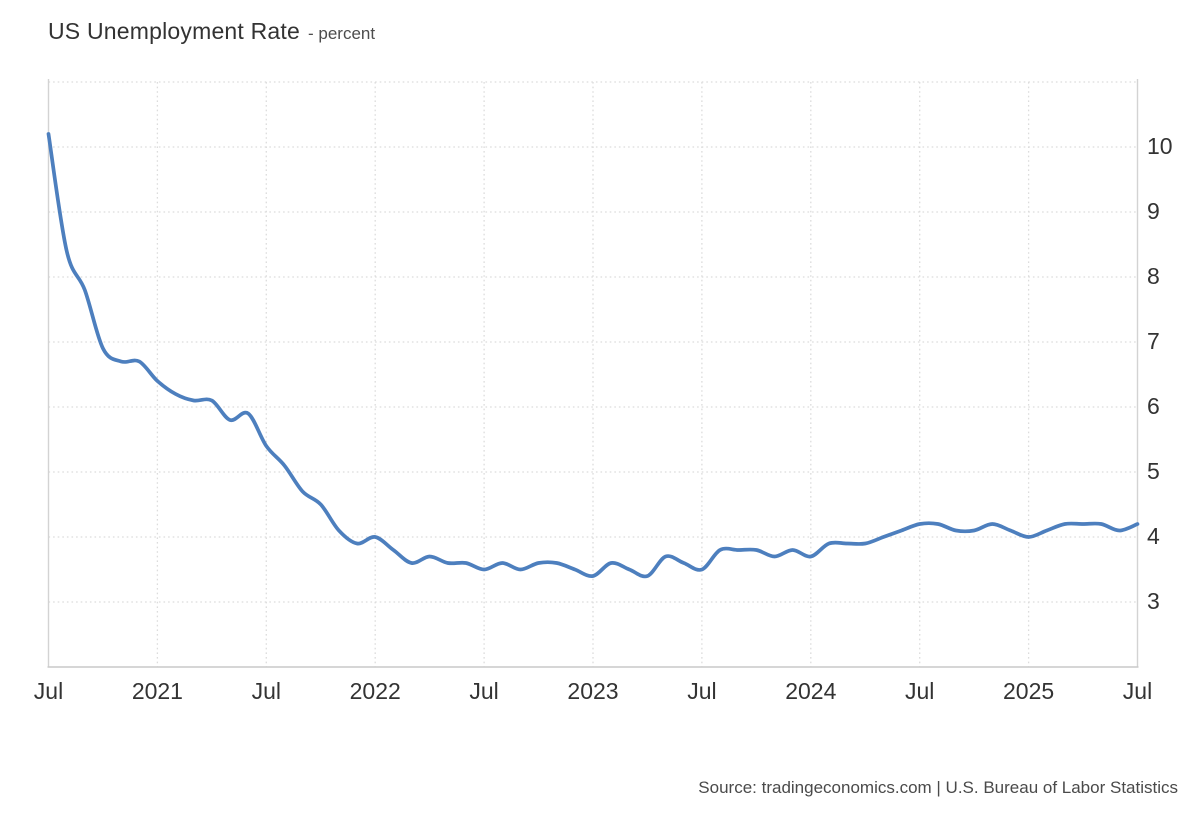  Describe the element at coordinates (1153, 341) in the screenshot. I see `y-tick-label: 7` at that location.